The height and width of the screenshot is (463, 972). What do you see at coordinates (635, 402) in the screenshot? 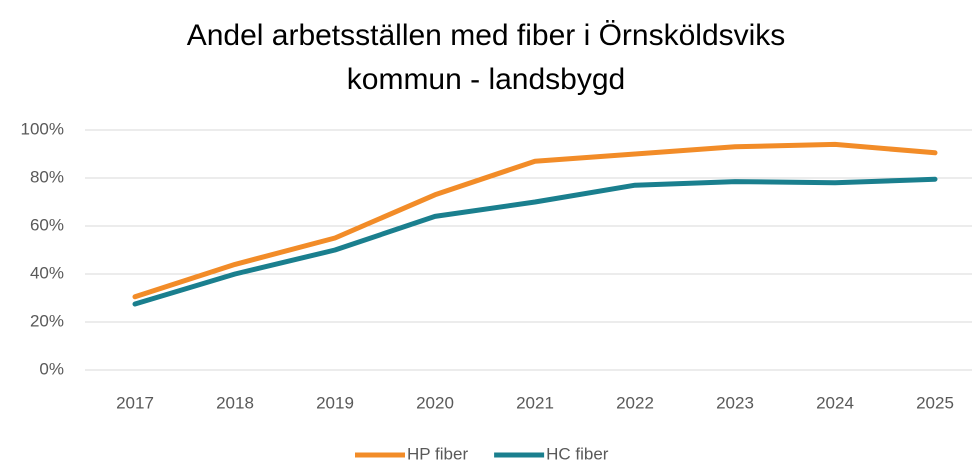
I see `x-tick-label: 2022` at bounding box center [635, 402].